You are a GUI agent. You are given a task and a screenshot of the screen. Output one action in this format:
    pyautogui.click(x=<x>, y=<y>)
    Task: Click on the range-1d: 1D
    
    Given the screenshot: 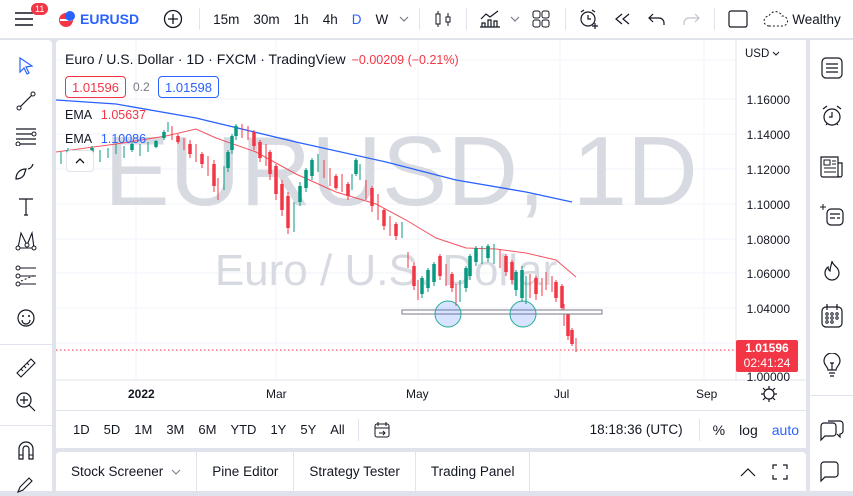 What is the action you would take?
    pyautogui.click(x=81, y=429)
    